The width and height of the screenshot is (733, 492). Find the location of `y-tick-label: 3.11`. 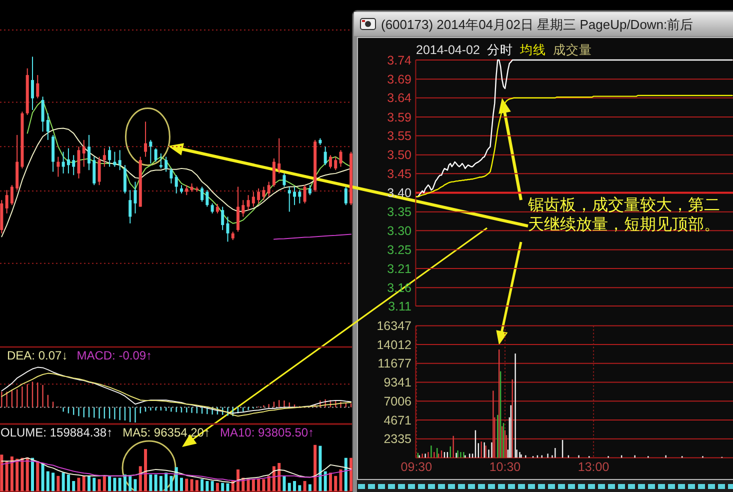

y-tick-label: 3.11 is located at coordinates (400, 306).